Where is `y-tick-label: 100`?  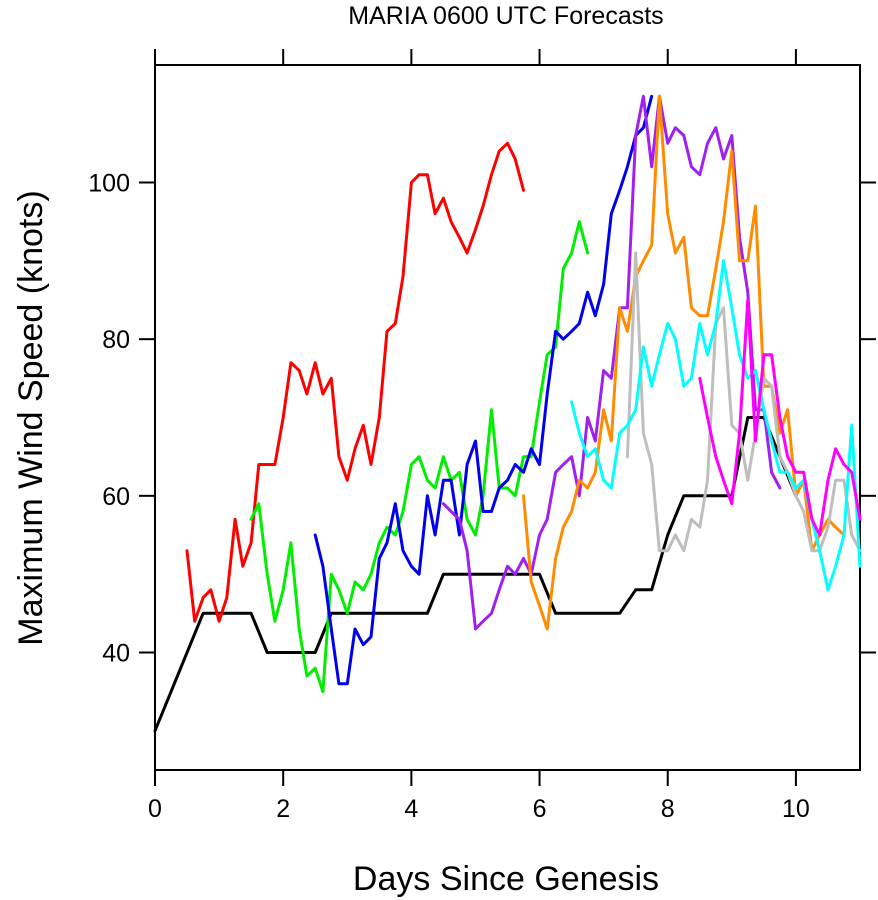 y-tick-label: 100 is located at coordinates (109, 184).